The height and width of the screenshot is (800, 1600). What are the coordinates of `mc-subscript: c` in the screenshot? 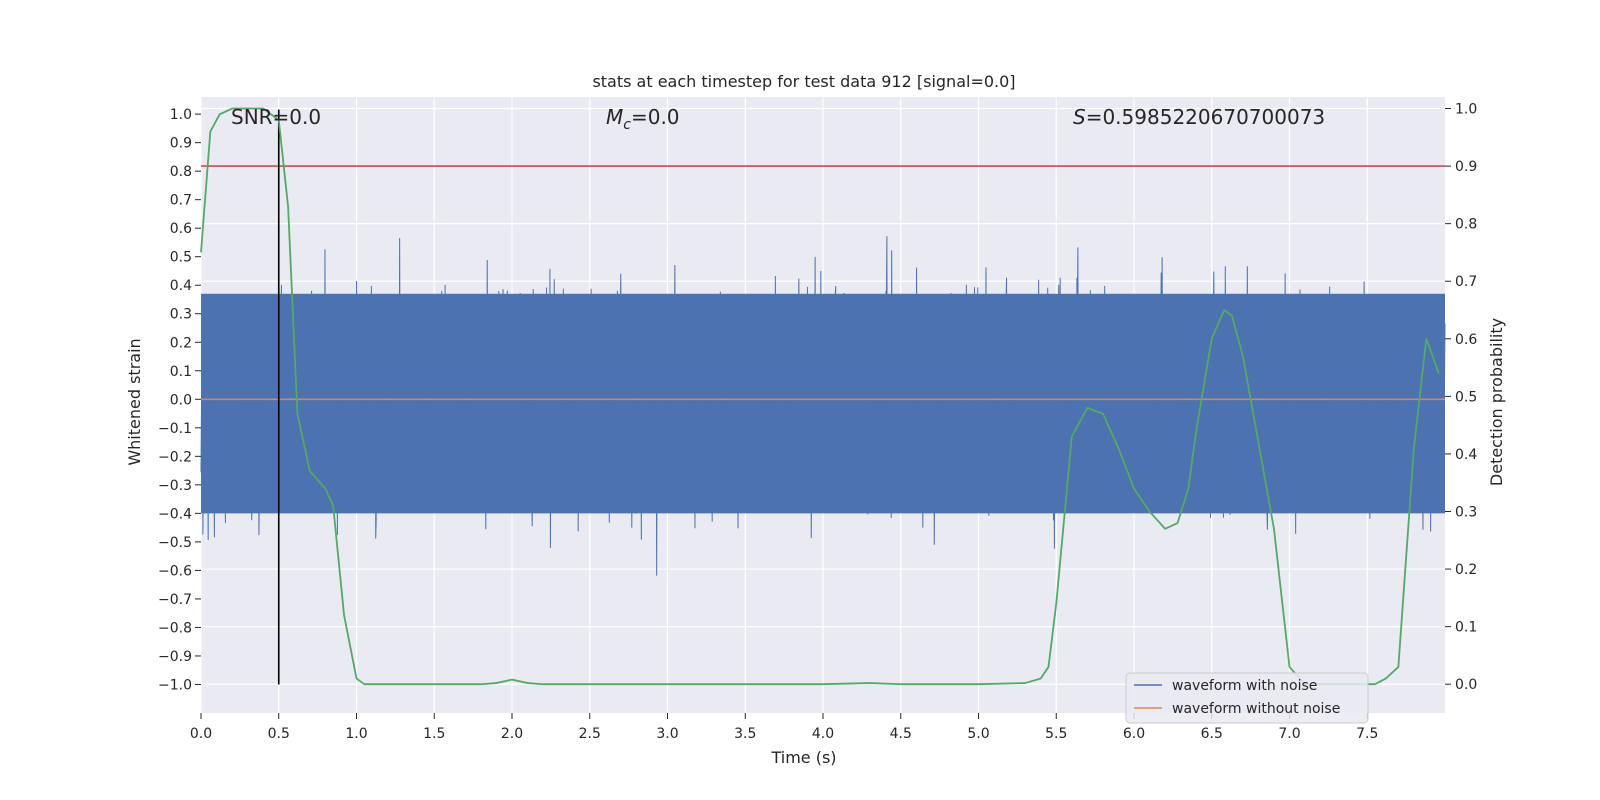 It's located at (627, 125).